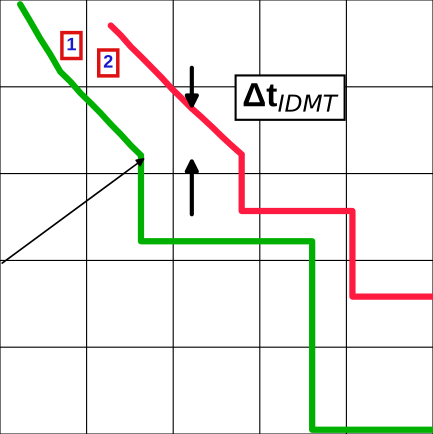 The image size is (433, 434). Describe the element at coordinates (108, 61) in the screenshot. I see `annotation: 2` at that location.